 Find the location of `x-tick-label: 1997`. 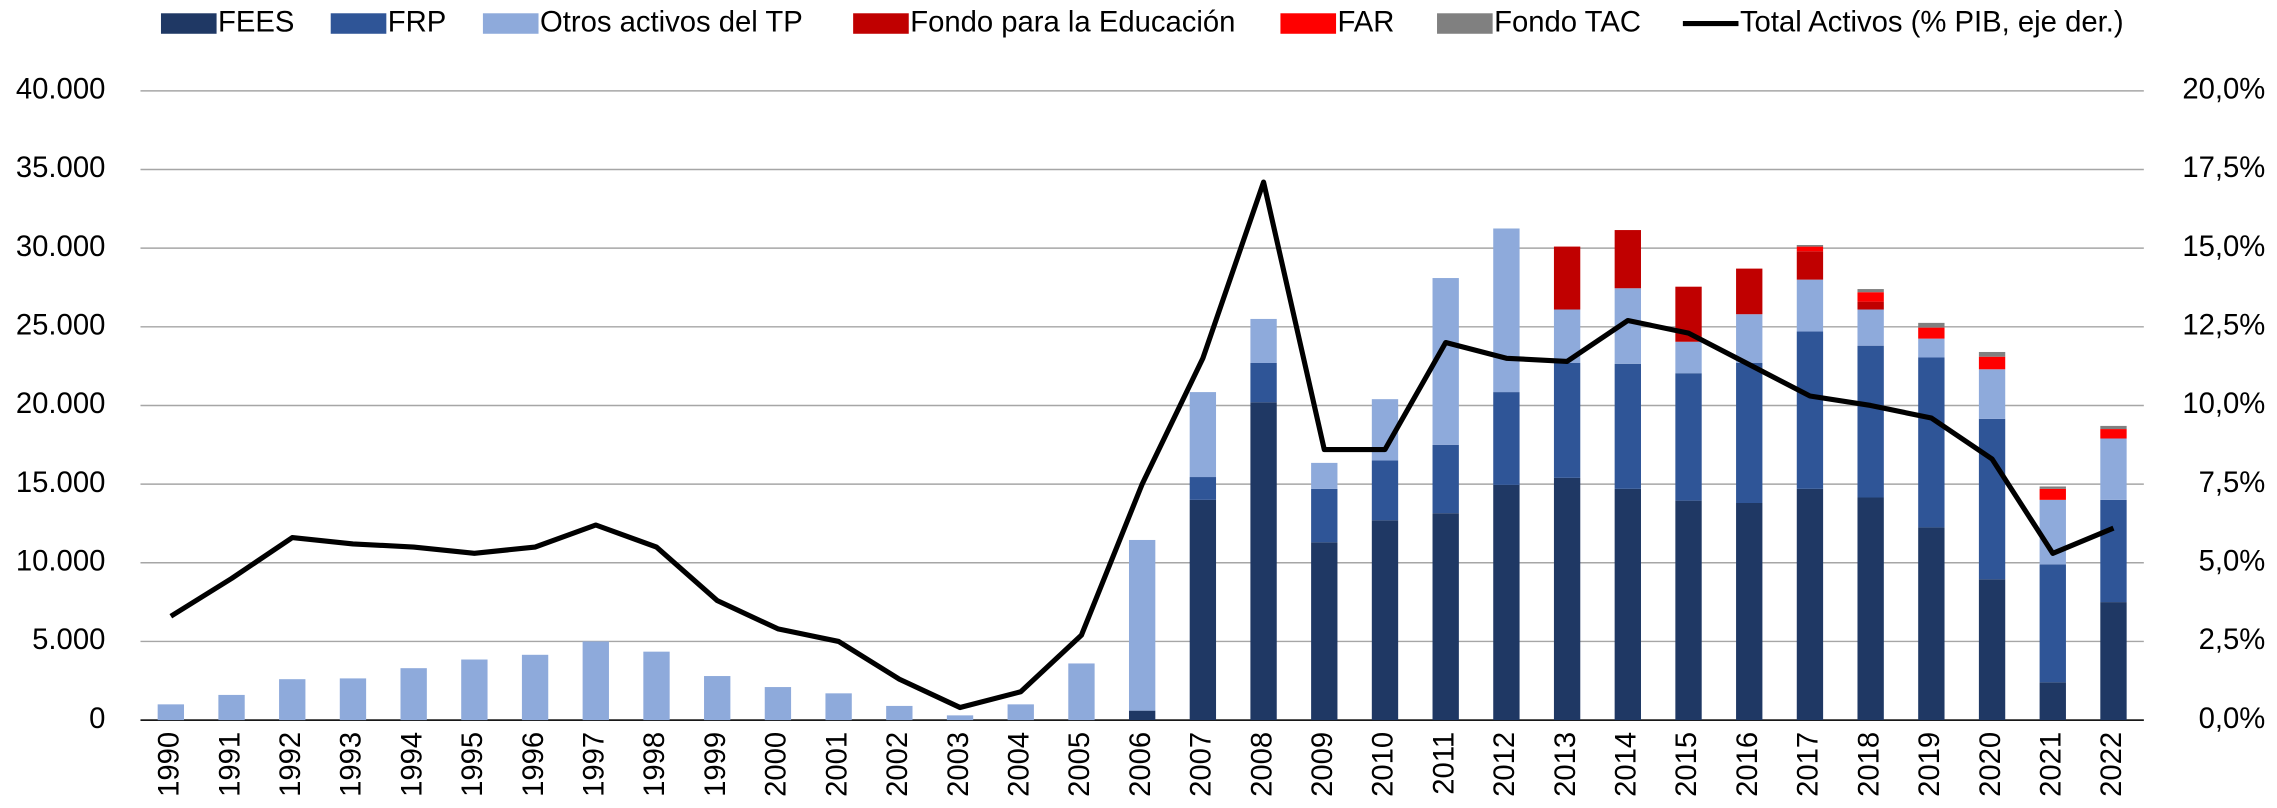

x-tick-label: 1997 is located at coordinates (595, 764).